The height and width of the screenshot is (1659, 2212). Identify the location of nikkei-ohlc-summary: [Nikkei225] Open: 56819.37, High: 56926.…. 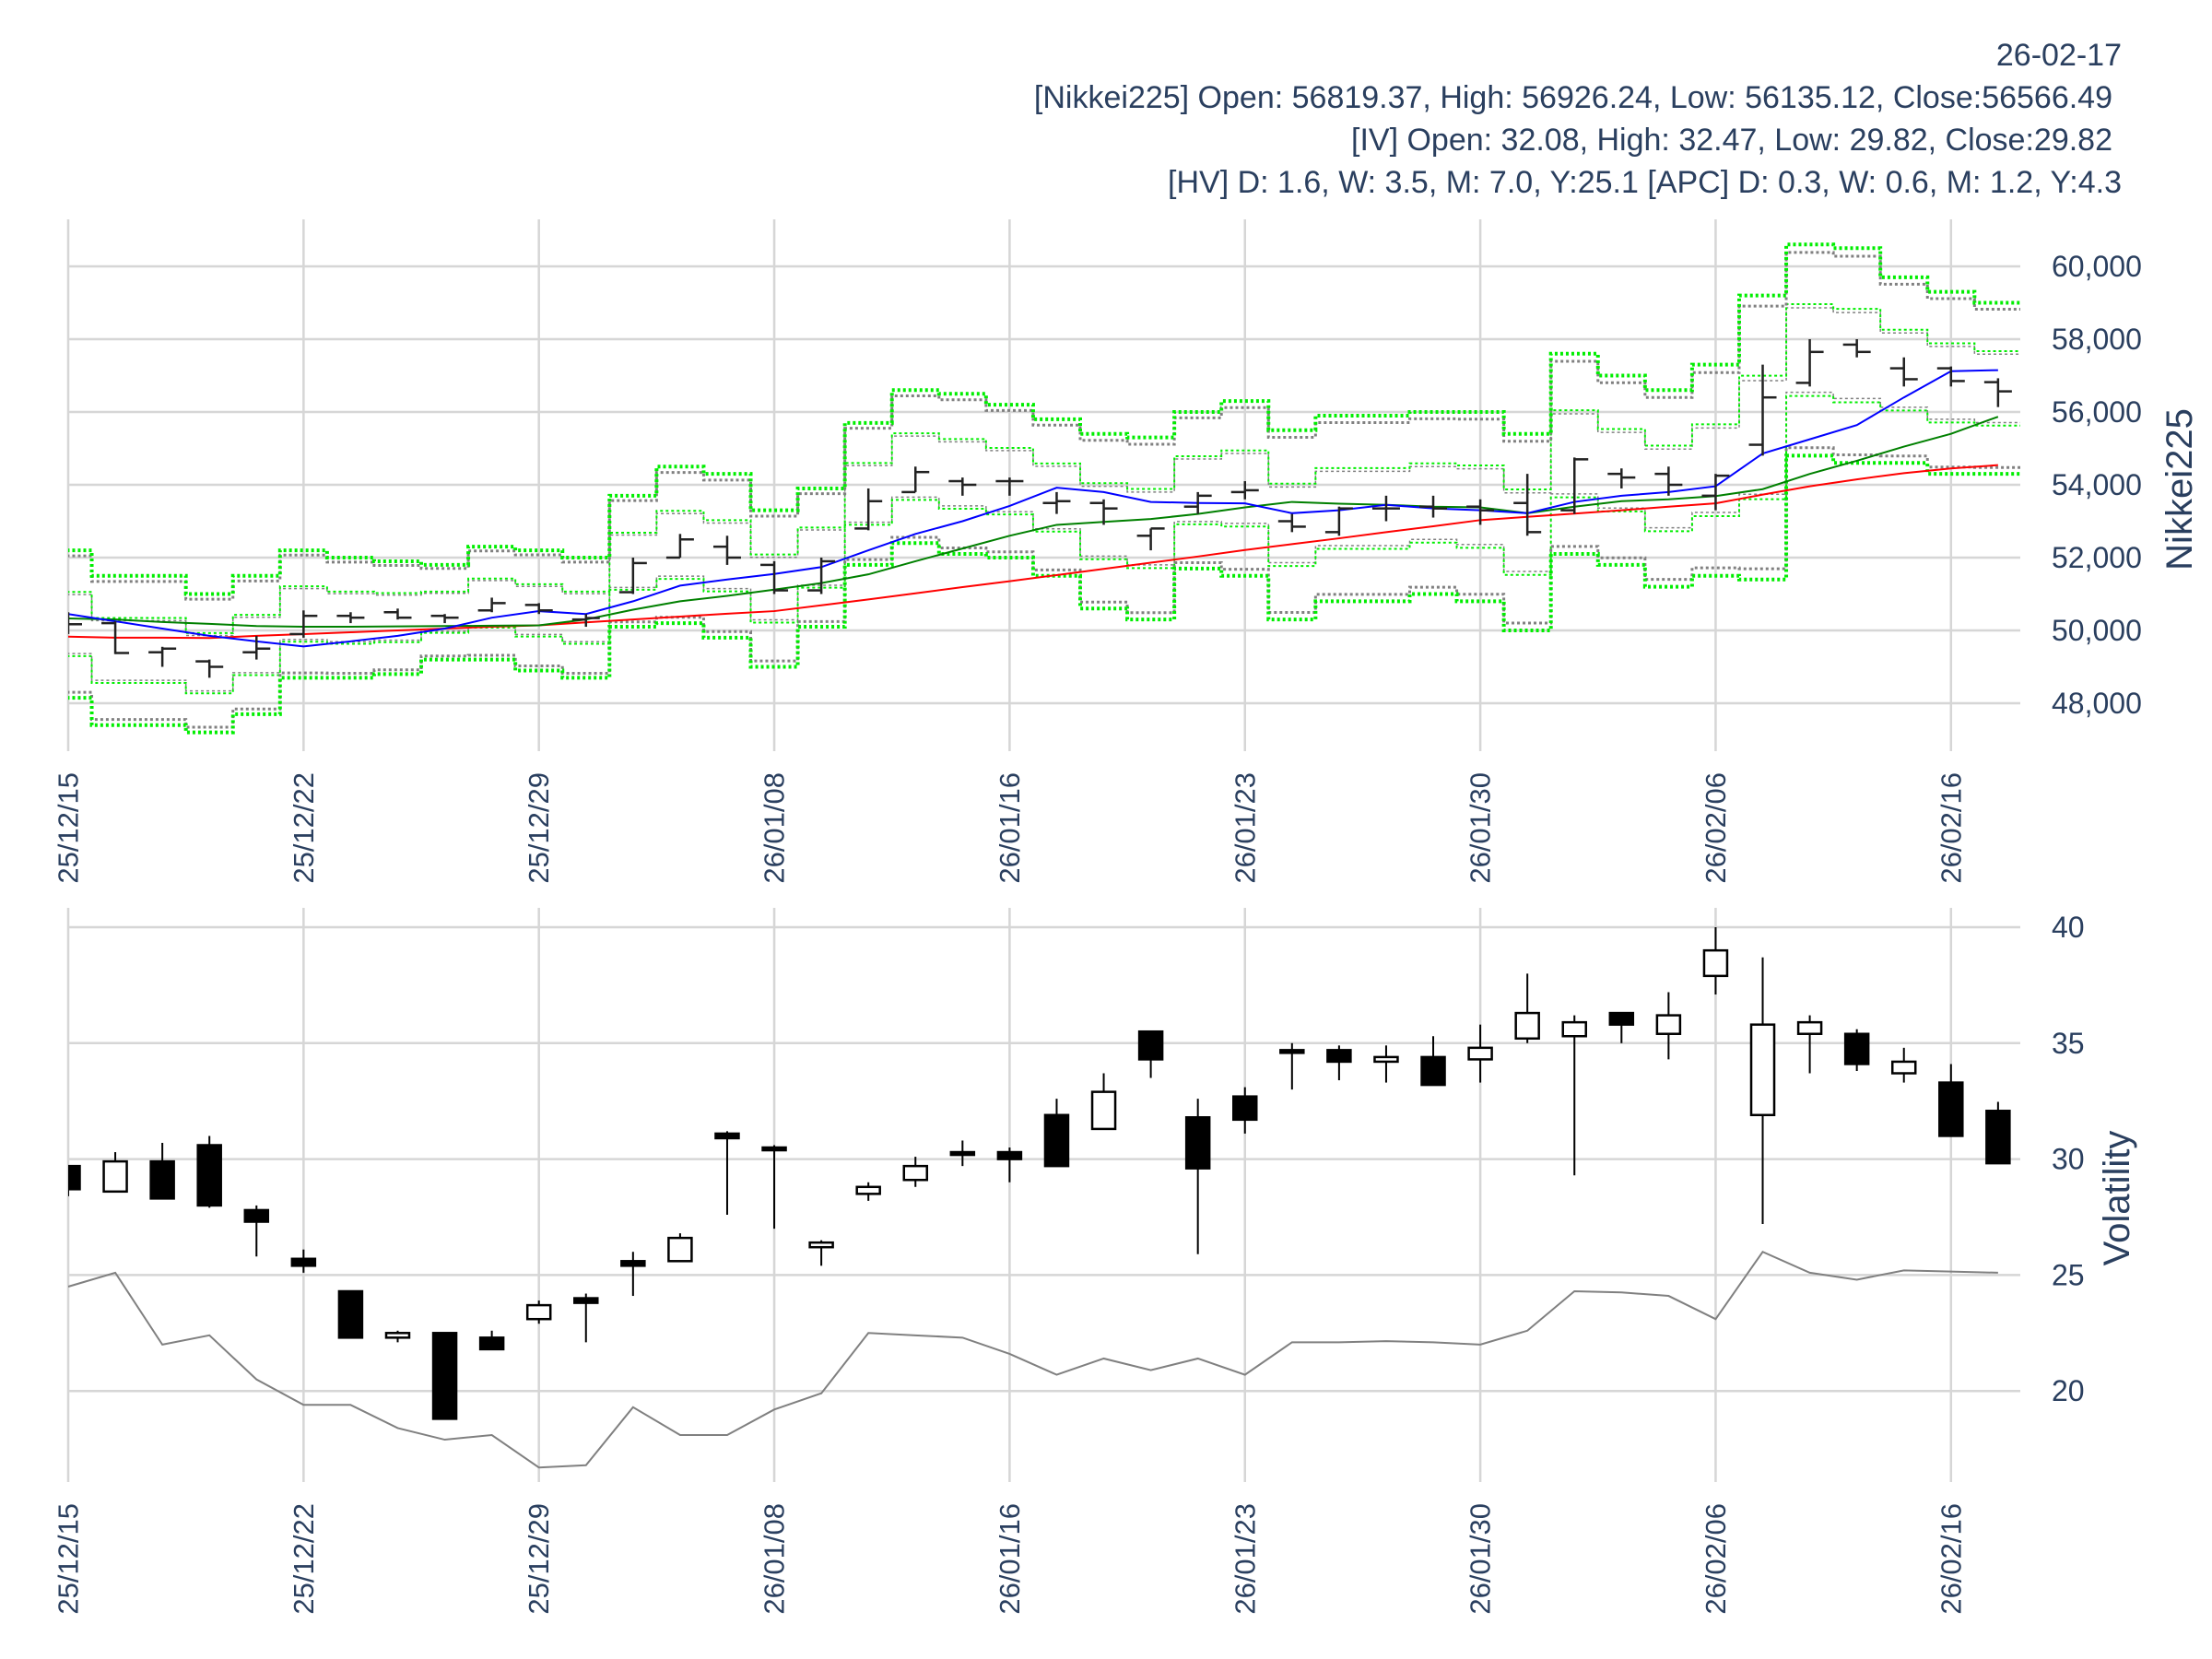
(1572, 97).